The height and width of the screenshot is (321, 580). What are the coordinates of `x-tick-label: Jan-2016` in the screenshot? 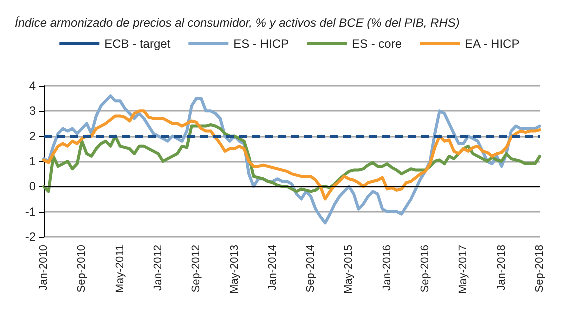 It's located at (387, 268).